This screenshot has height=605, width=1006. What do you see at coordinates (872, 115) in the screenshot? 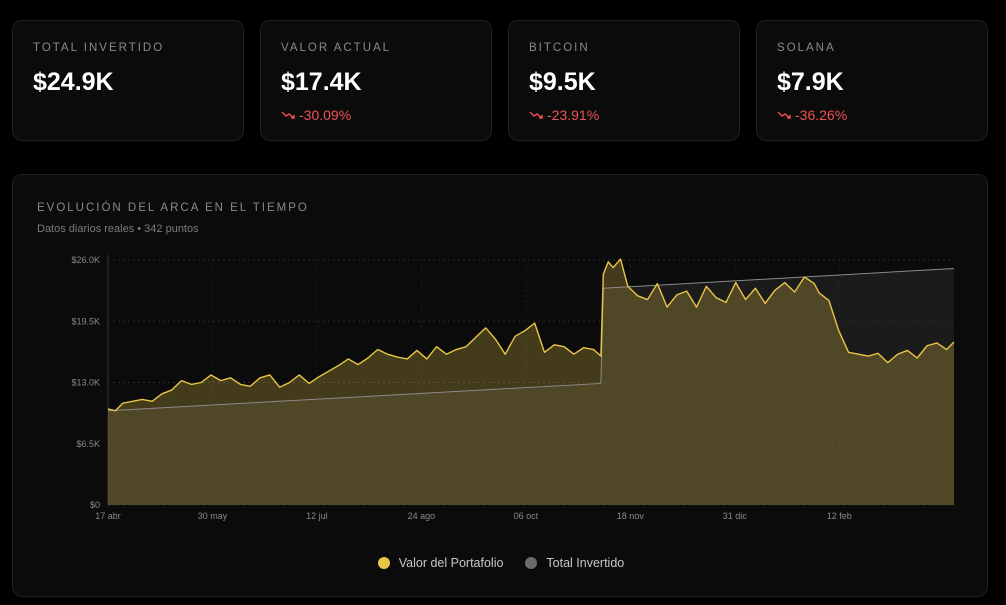
I see `card-change: -36.26%` at bounding box center [872, 115].